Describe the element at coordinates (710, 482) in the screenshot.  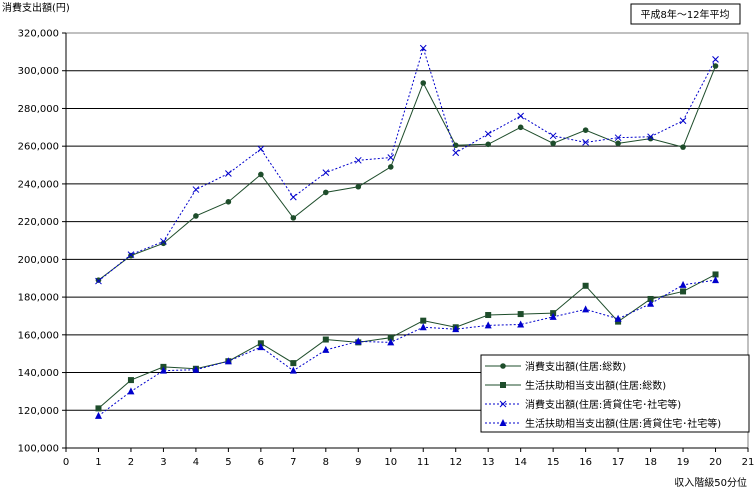
I see `x-axis-title: 収入階級50分位` at that location.